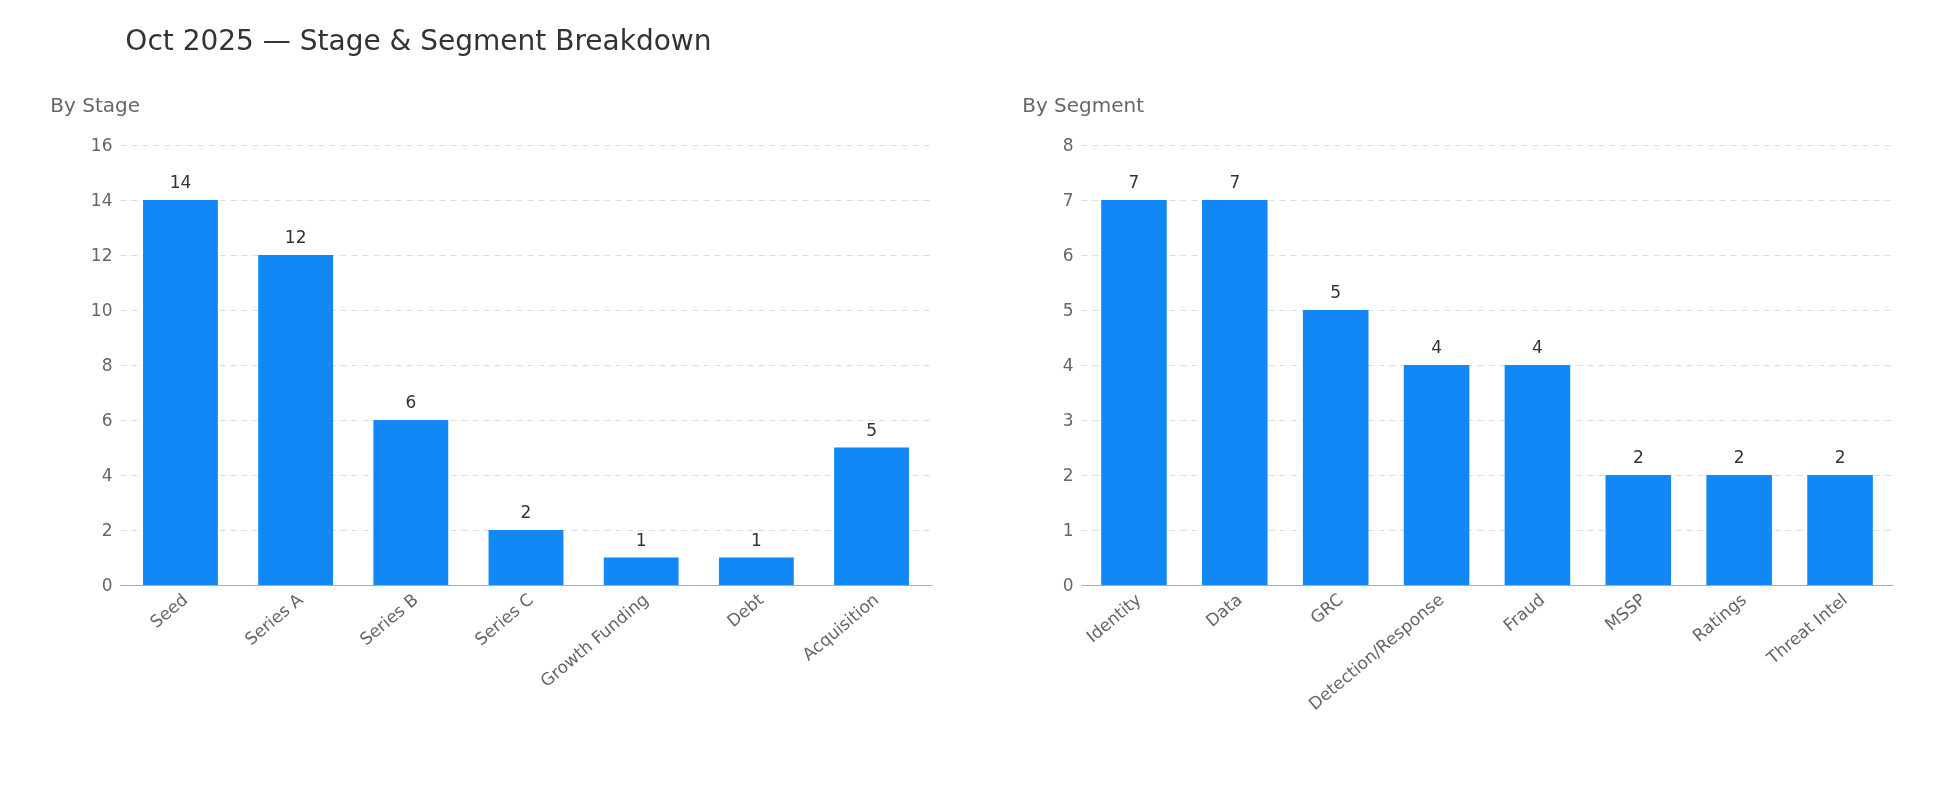 This screenshot has width=1950, height=810. Describe the element at coordinates (411, 402) in the screenshot. I see `data-label: 6` at that location.